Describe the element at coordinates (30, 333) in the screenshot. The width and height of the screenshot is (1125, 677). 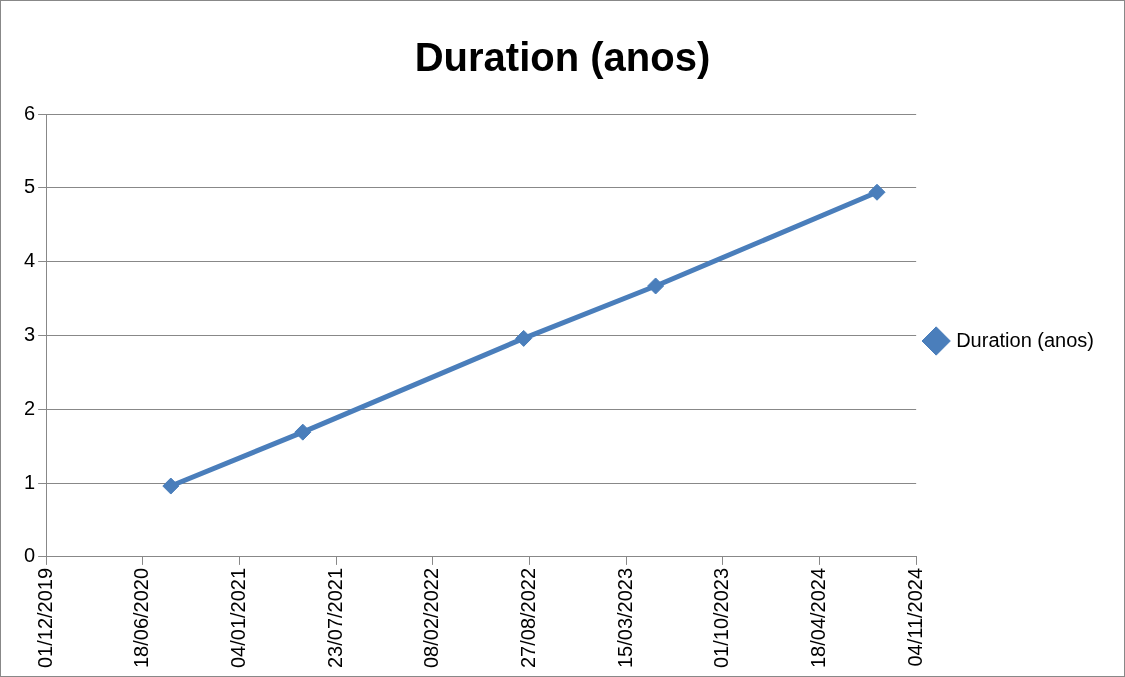
I see `y-tick-label: 3` at that location.